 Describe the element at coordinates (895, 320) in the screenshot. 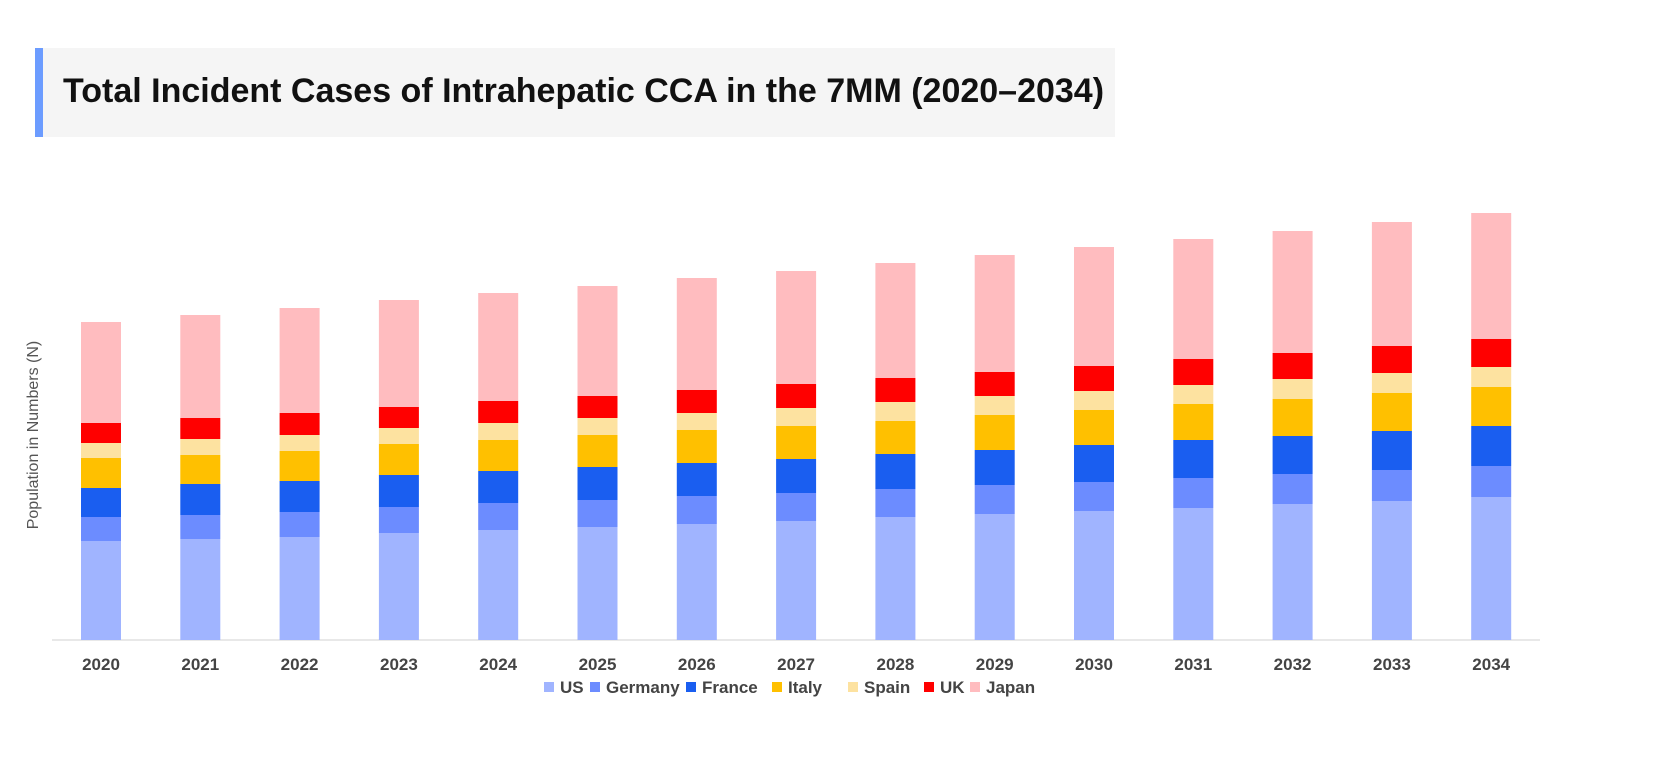

I see `bar-japan-2028` at that location.